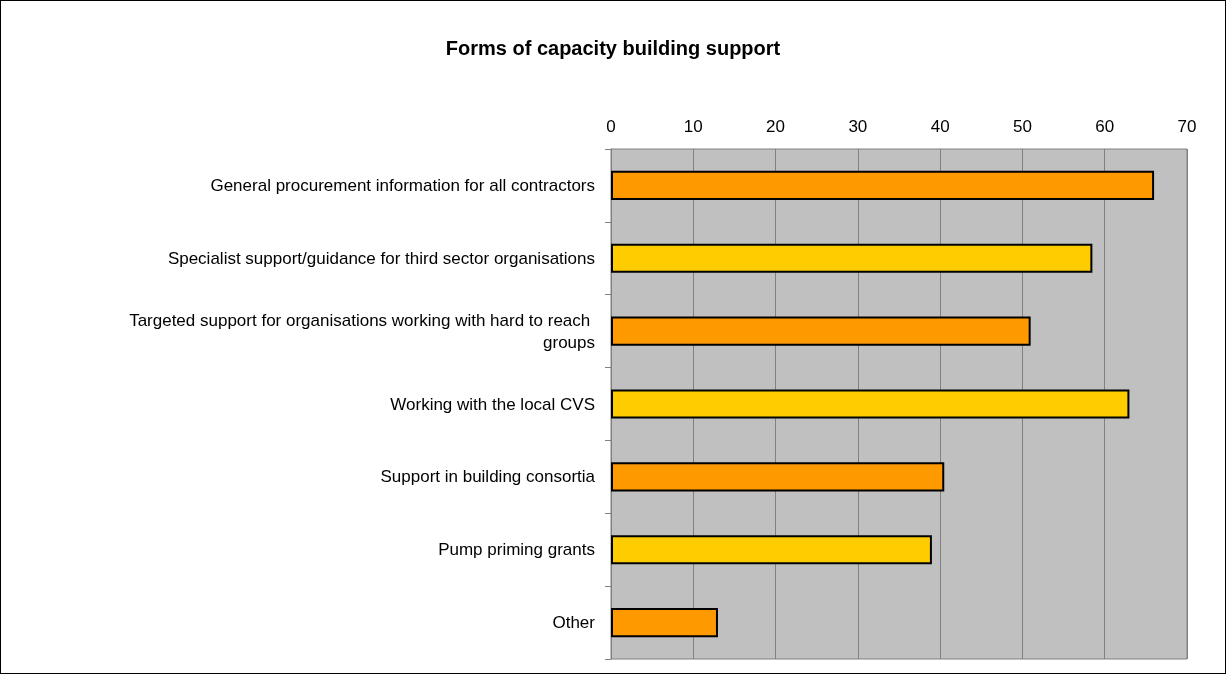 The height and width of the screenshot is (674, 1226). Describe the element at coordinates (492, 404) in the screenshot. I see `y-tick-label: Working with the local CVS` at that location.